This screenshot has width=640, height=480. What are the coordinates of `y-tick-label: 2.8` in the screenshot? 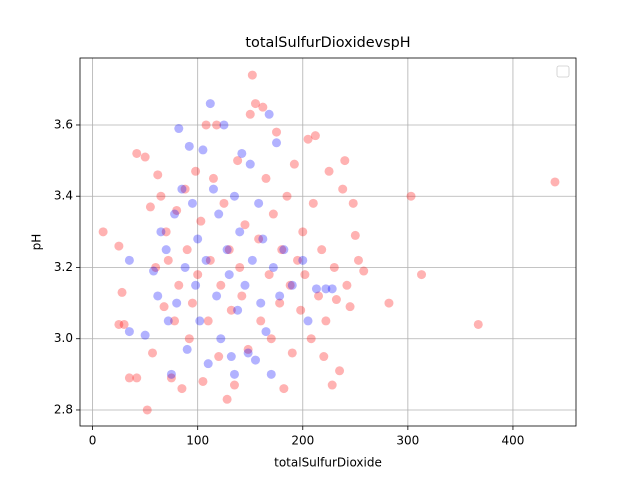 It's located at (63, 409).